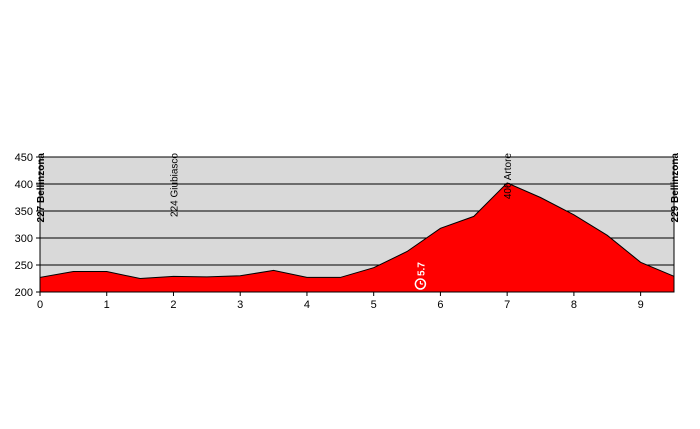 This screenshot has width=700, height=429. What do you see at coordinates (508, 176) in the screenshot?
I see `place-label: 406 Artore` at bounding box center [508, 176].